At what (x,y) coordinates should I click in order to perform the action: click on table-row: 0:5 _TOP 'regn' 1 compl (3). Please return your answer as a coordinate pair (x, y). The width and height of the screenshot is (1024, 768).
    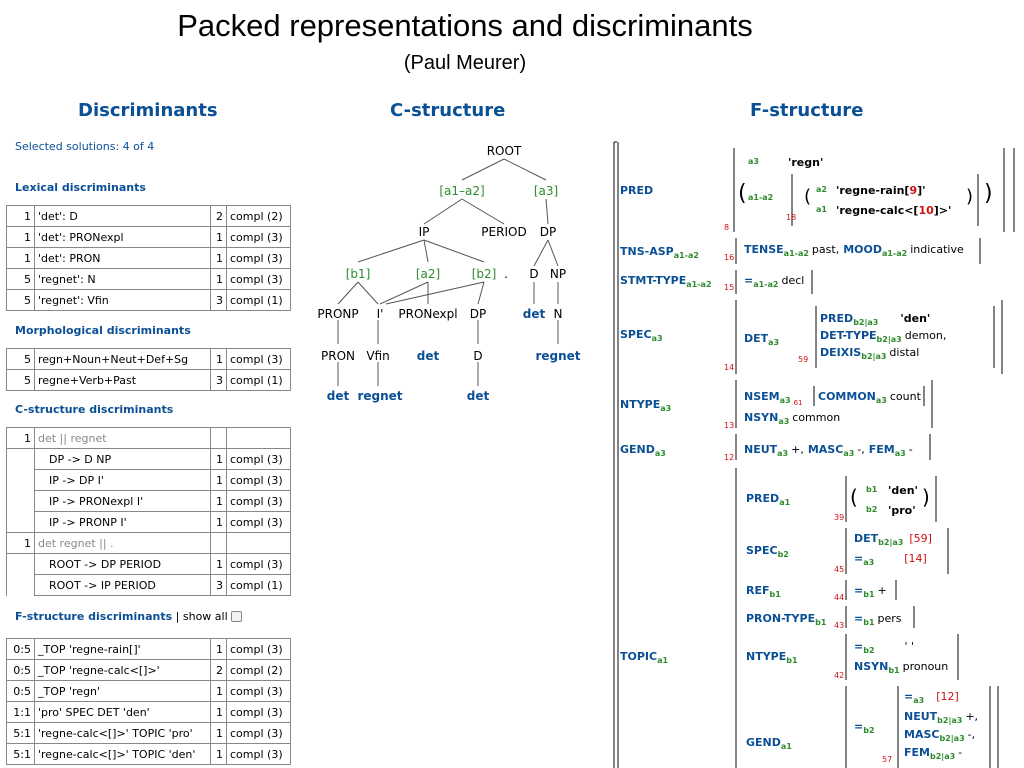
    Looking at the image, I should click on (148, 691).